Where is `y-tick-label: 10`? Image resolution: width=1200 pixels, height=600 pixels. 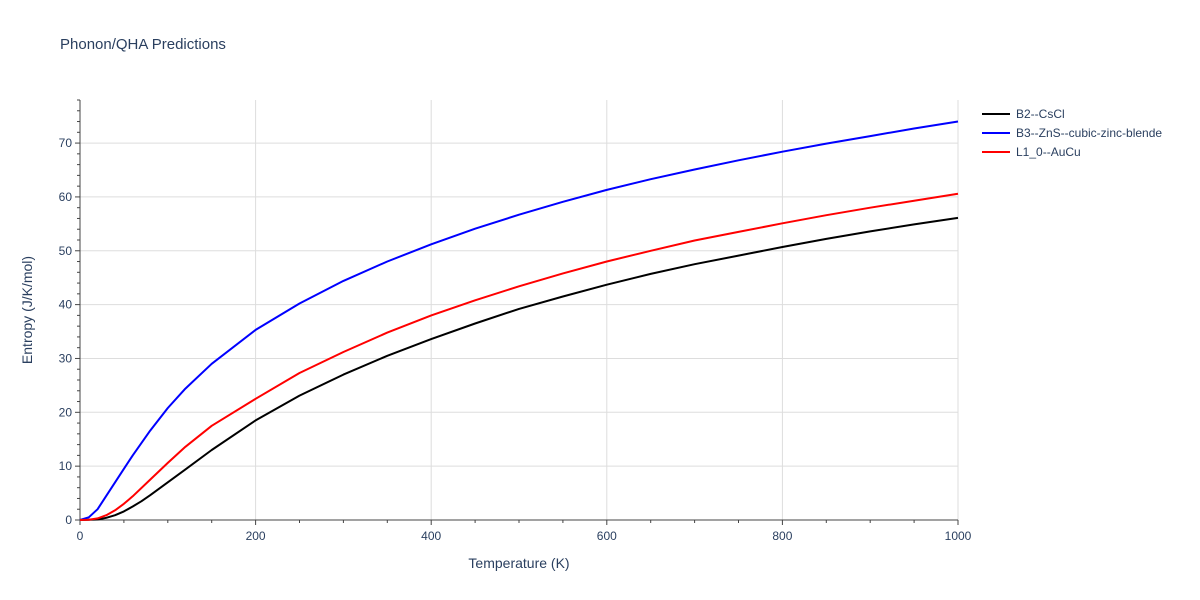
y-tick-label: 10 is located at coordinates (66, 466).